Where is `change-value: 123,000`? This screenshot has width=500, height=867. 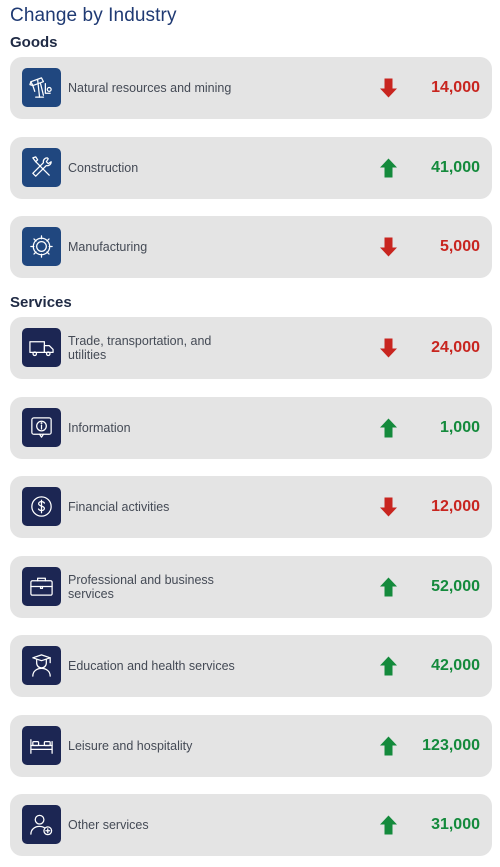 change-value: 123,000 is located at coordinates (451, 745).